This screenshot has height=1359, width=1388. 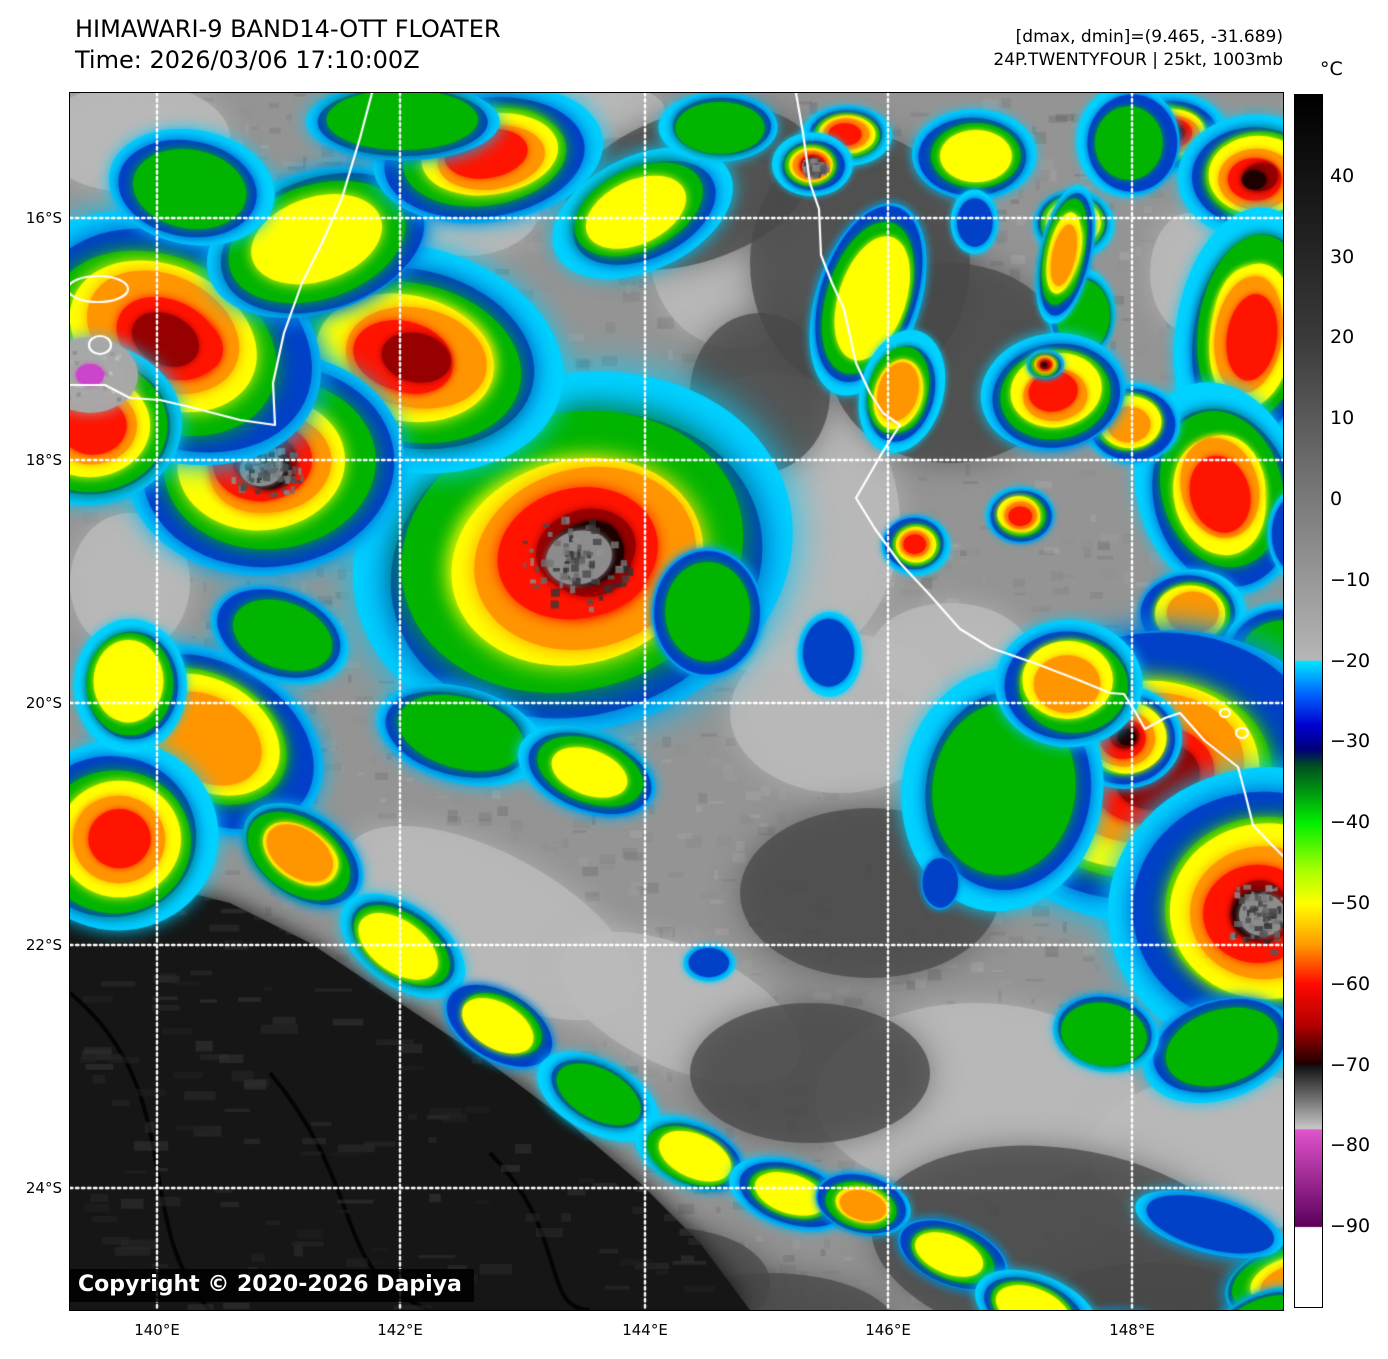 I want to click on colorbar-tick-label: −90, so click(x=1350, y=1226).